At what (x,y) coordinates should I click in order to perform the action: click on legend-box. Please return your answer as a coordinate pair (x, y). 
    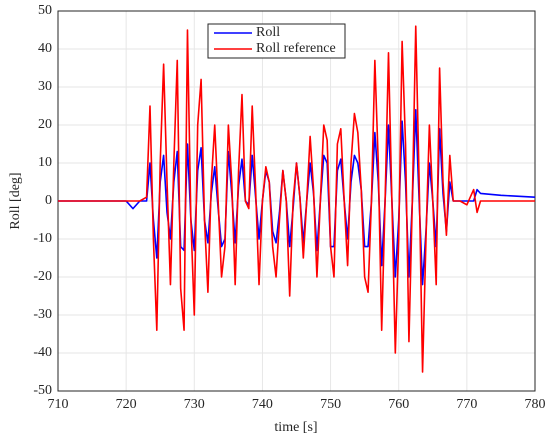
    Looking at the image, I should click on (276, 41).